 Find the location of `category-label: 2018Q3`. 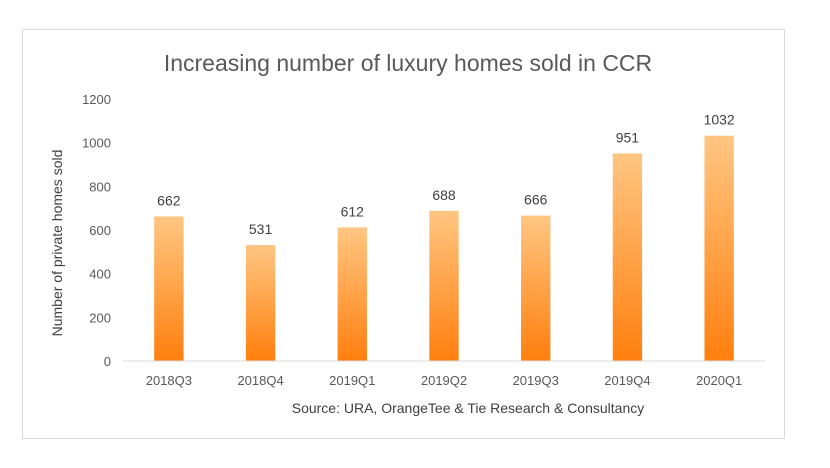

category-label: 2018Q3 is located at coordinates (169, 380).